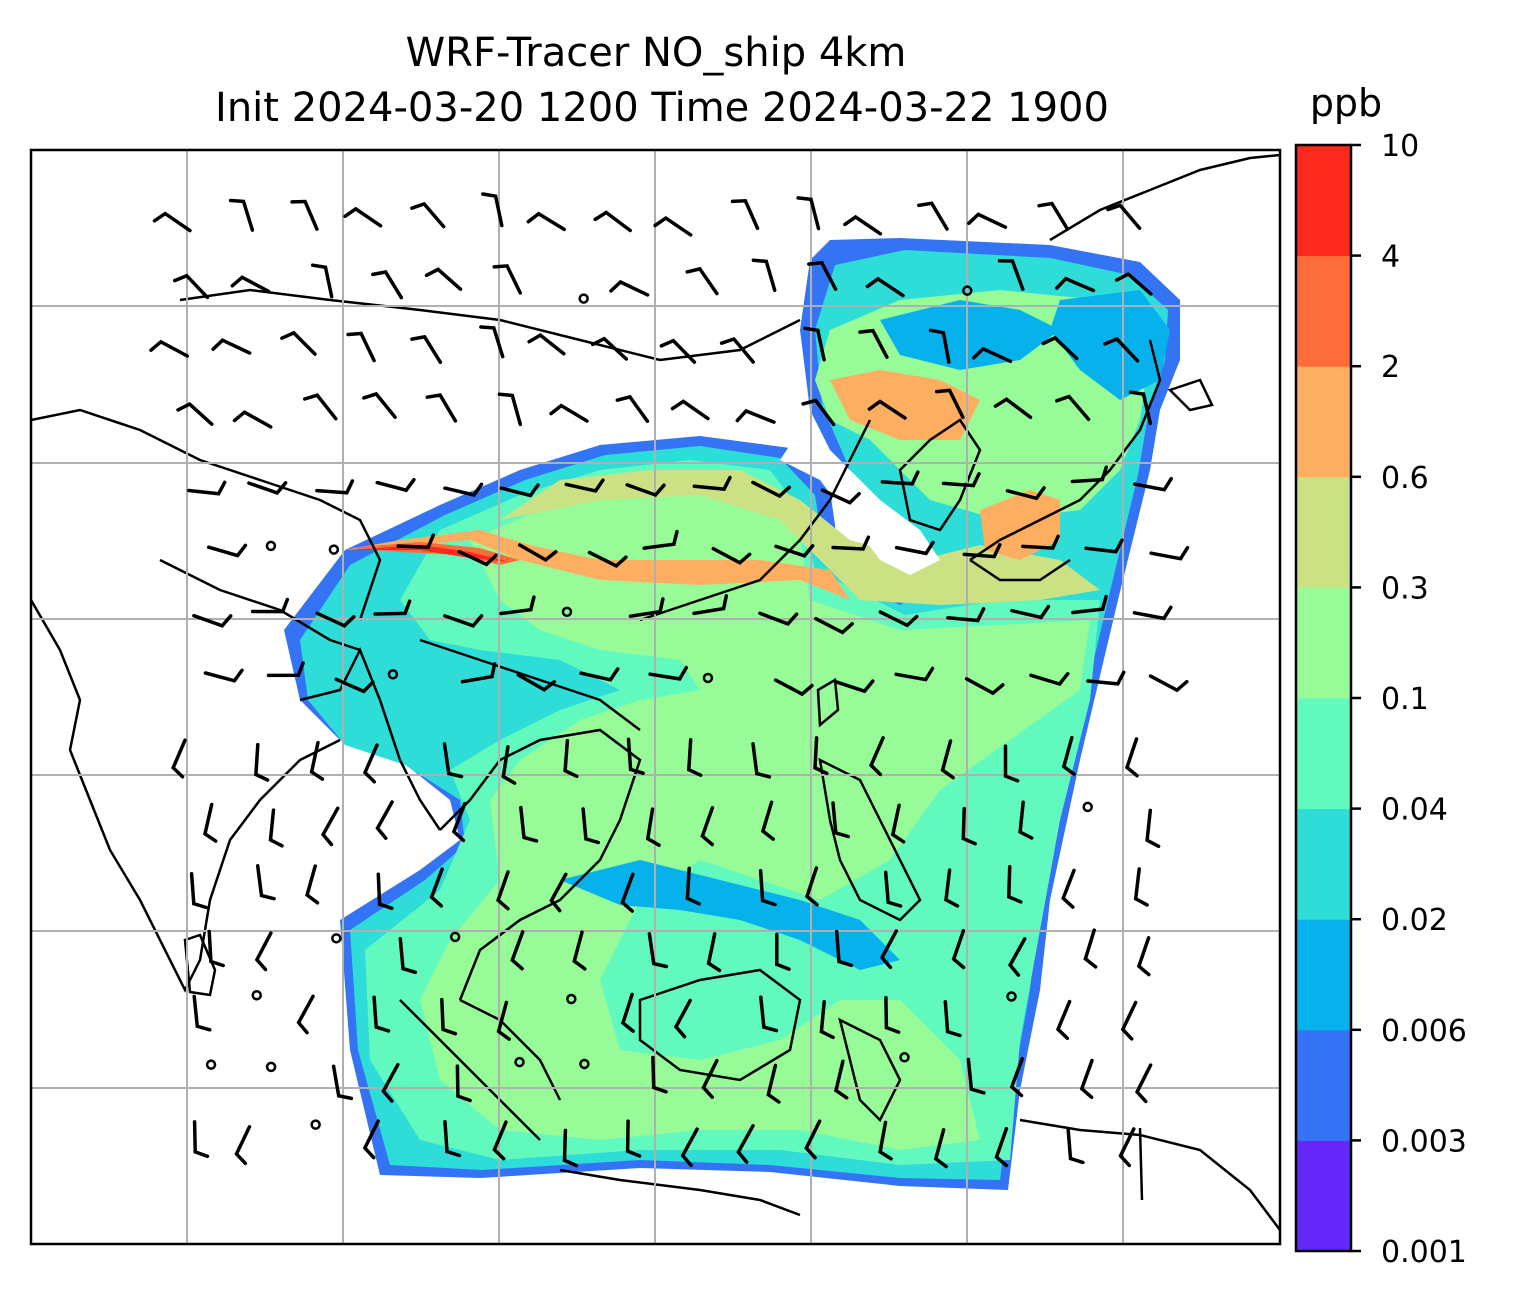  What do you see at coordinates (1346, 103) in the screenshot?
I see `colorbar-unit-label: ppb` at bounding box center [1346, 103].